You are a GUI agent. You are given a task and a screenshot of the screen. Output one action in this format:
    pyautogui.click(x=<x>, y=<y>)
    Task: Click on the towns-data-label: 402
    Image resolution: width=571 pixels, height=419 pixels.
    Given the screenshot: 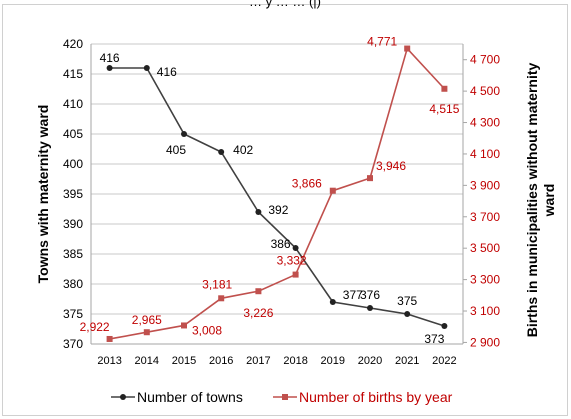 What is the action you would take?
    pyautogui.click(x=243, y=150)
    